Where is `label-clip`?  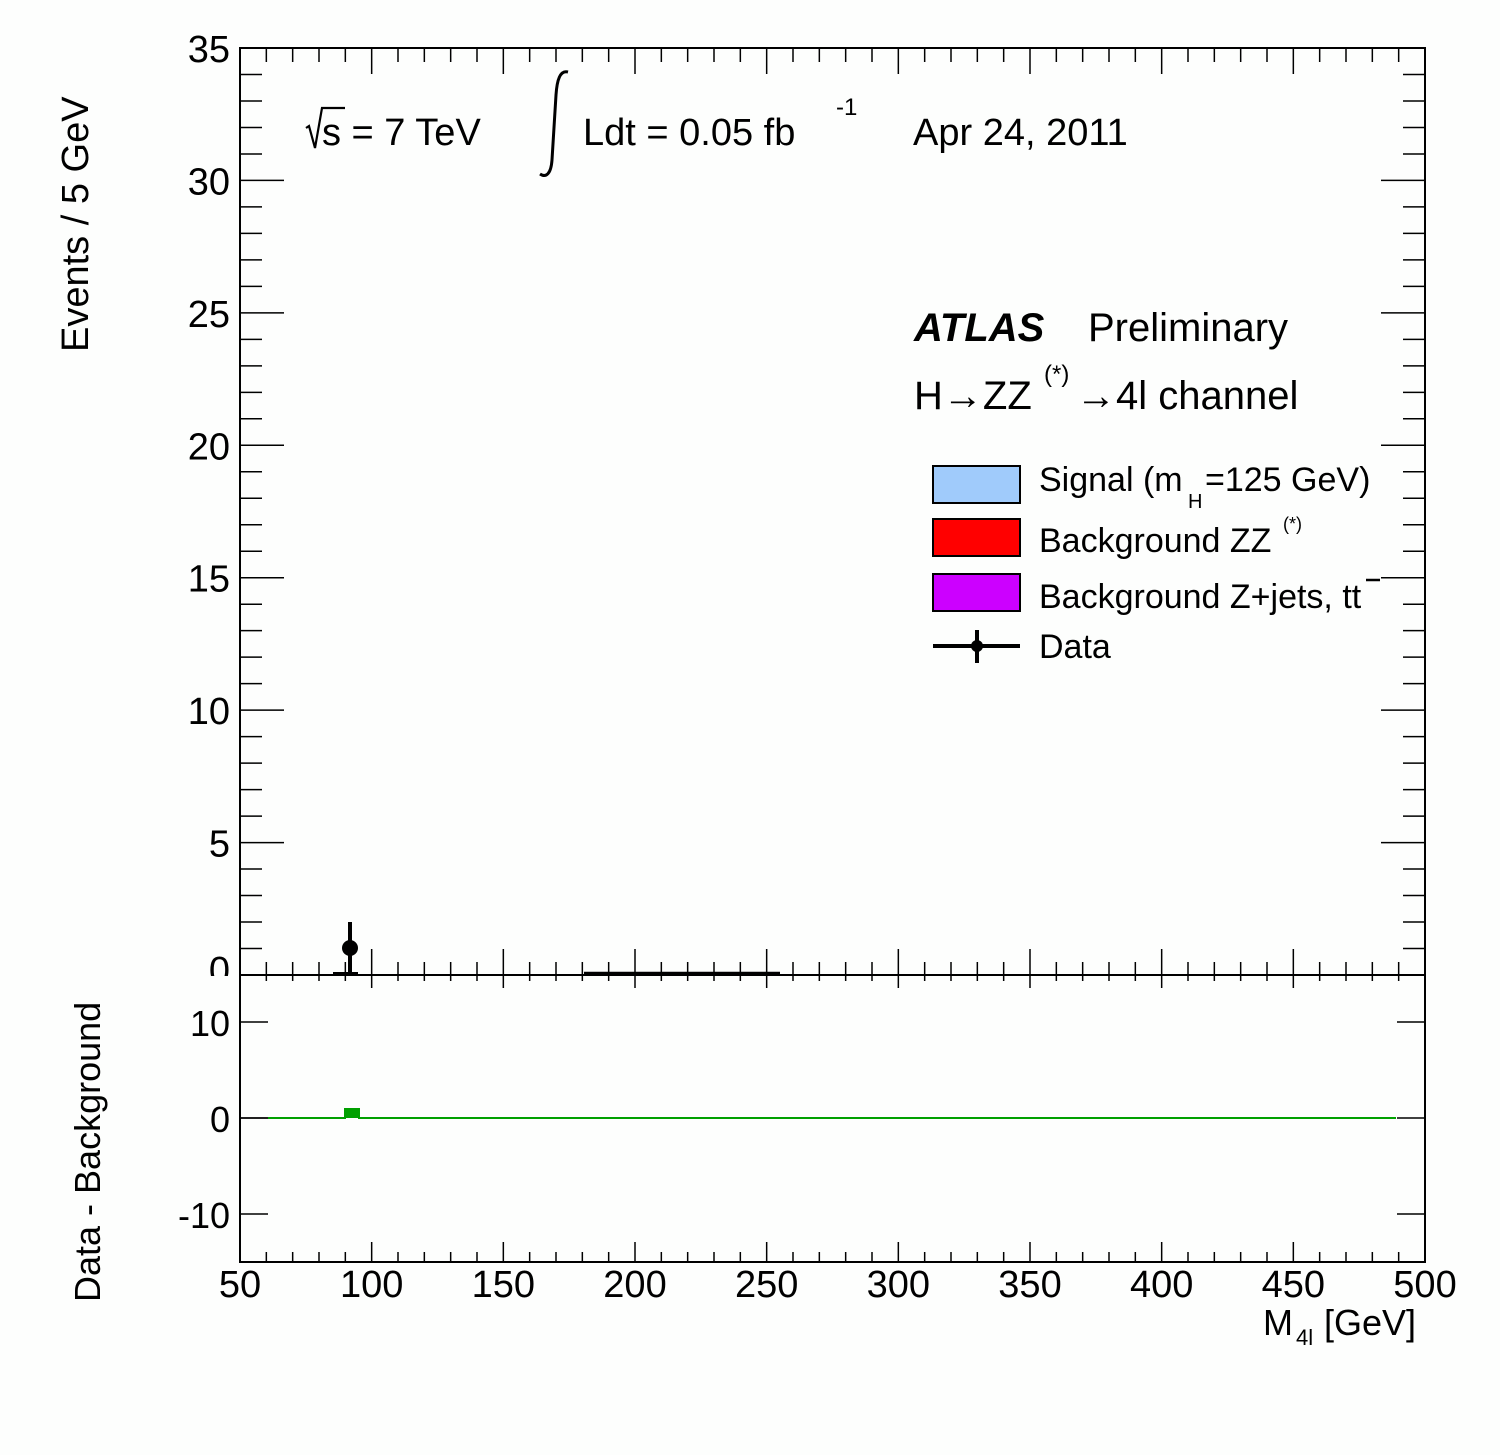
label-clip is located at coordinates (214, 986).